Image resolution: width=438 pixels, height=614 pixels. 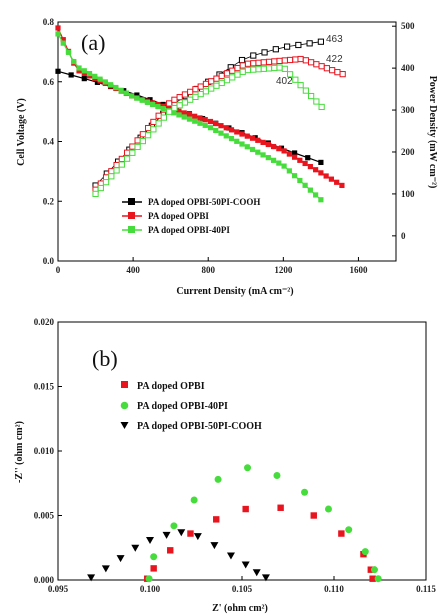 I want to click on x-tick-a: 800, so click(x=208, y=270).